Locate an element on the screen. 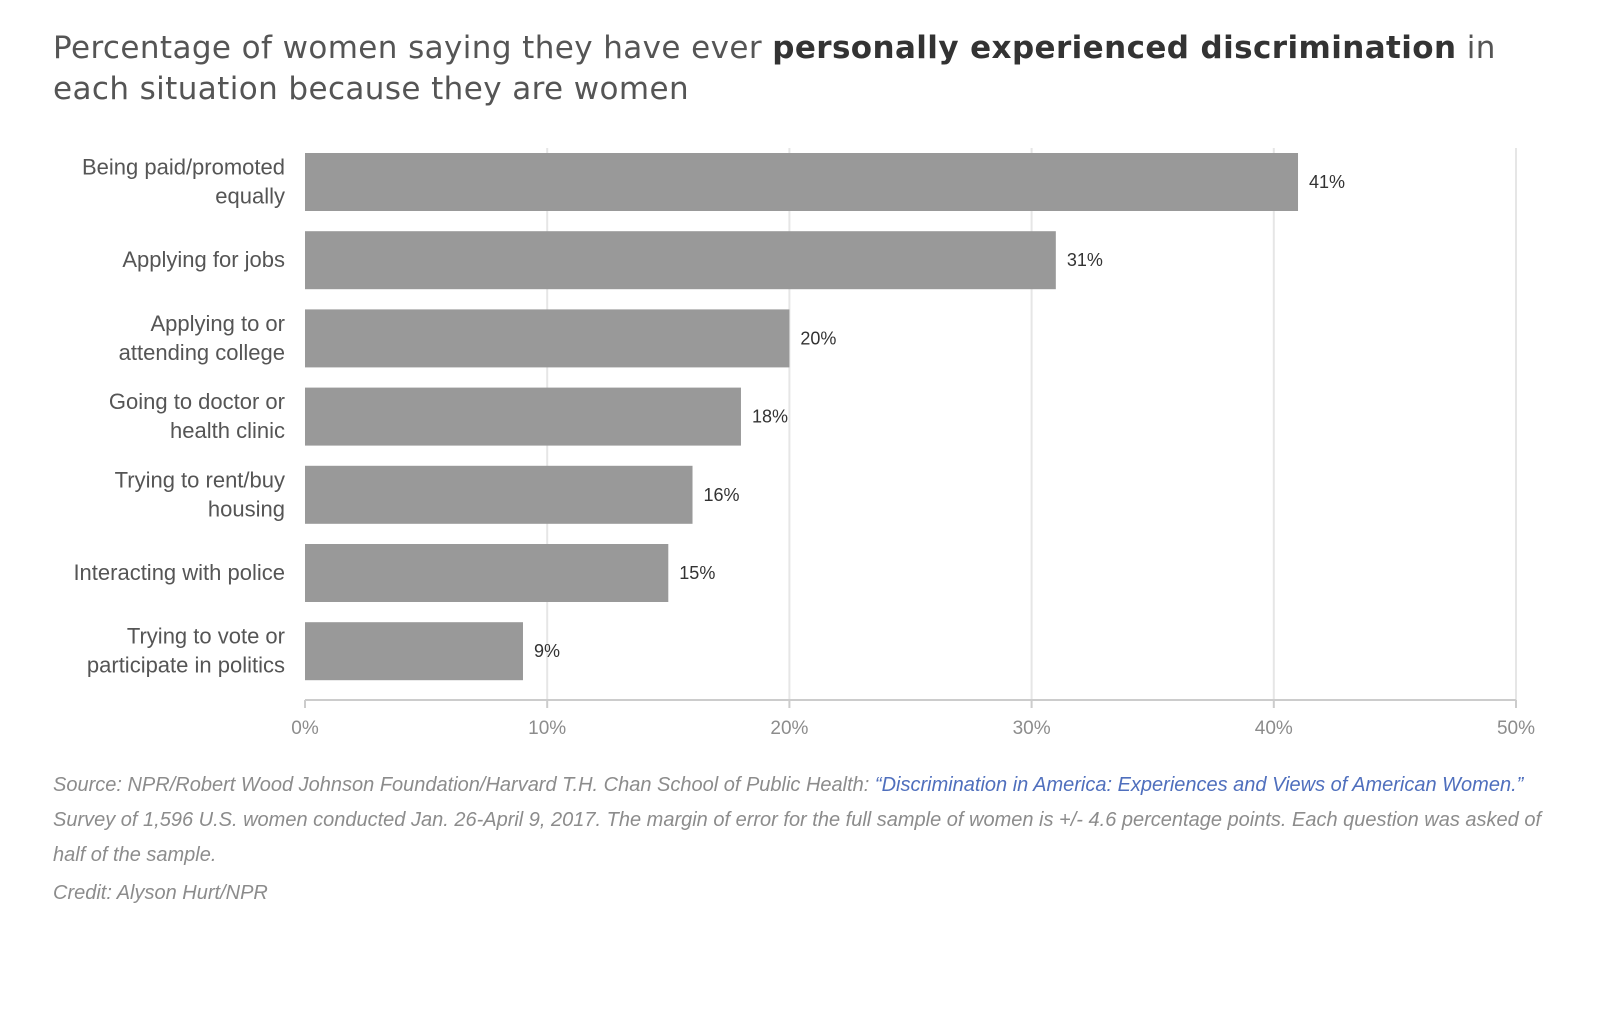  chart-title-suffix: in each situation because they are women is located at coordinates (774, 68).